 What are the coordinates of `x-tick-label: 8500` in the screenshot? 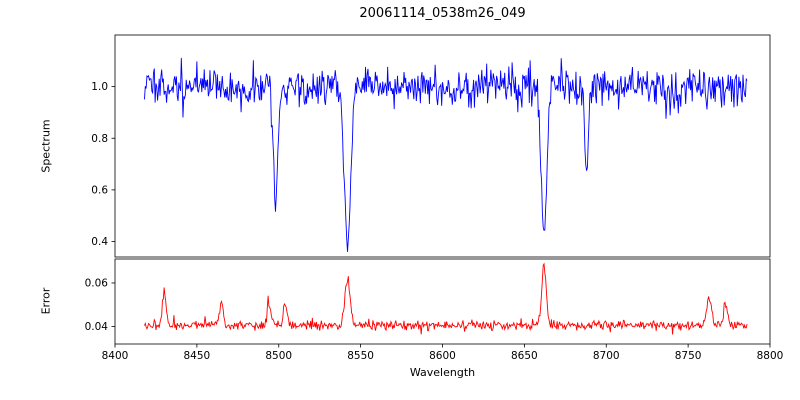 It's located at (278, 356).